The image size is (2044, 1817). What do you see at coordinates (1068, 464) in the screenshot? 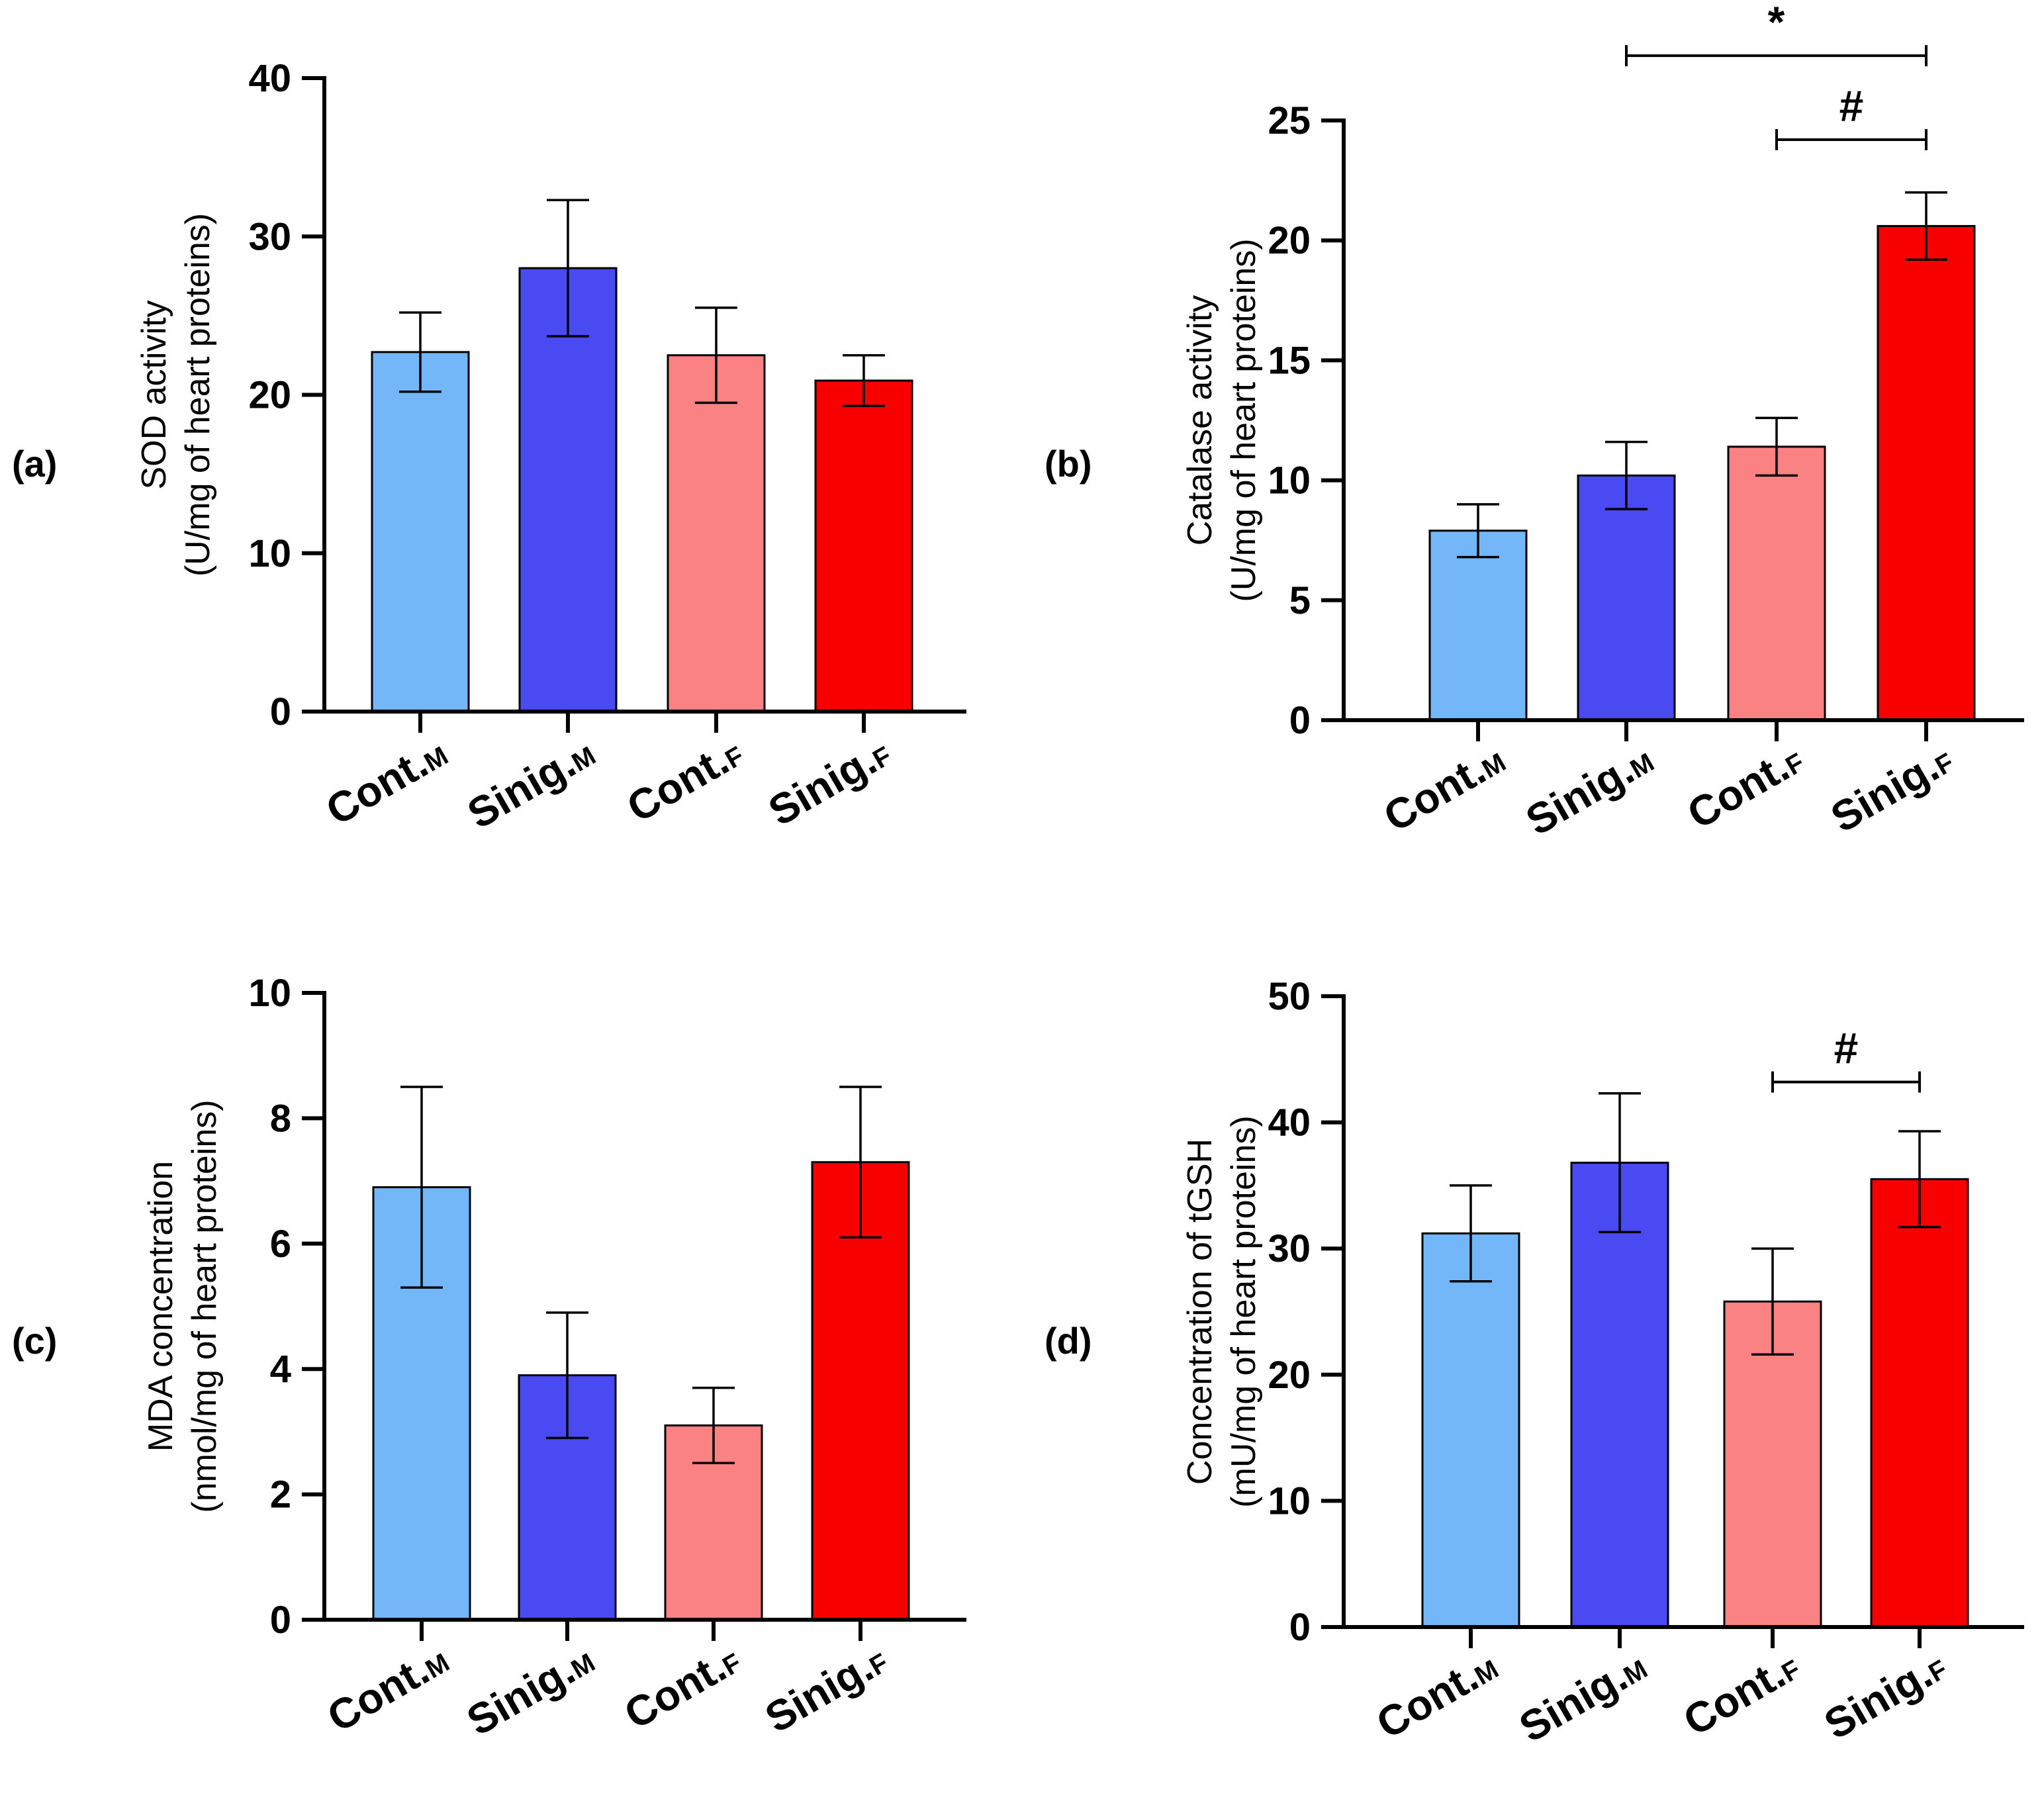
I see `panel-label-b: (b)` at bounding box center [1068, 464].